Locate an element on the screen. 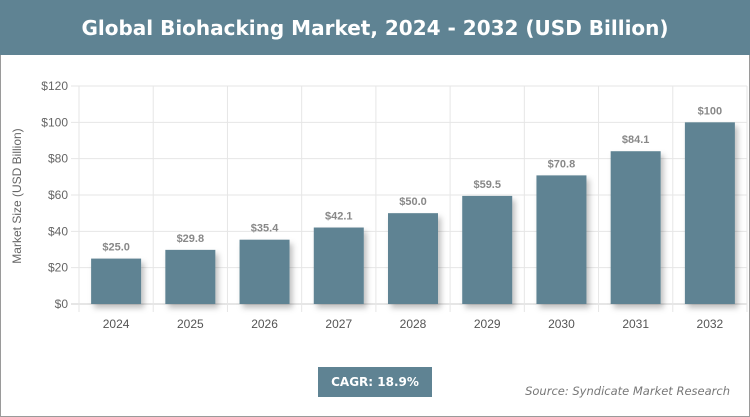  source-note: Source: Syndicate Market Research is located at coordinates (627, 391).